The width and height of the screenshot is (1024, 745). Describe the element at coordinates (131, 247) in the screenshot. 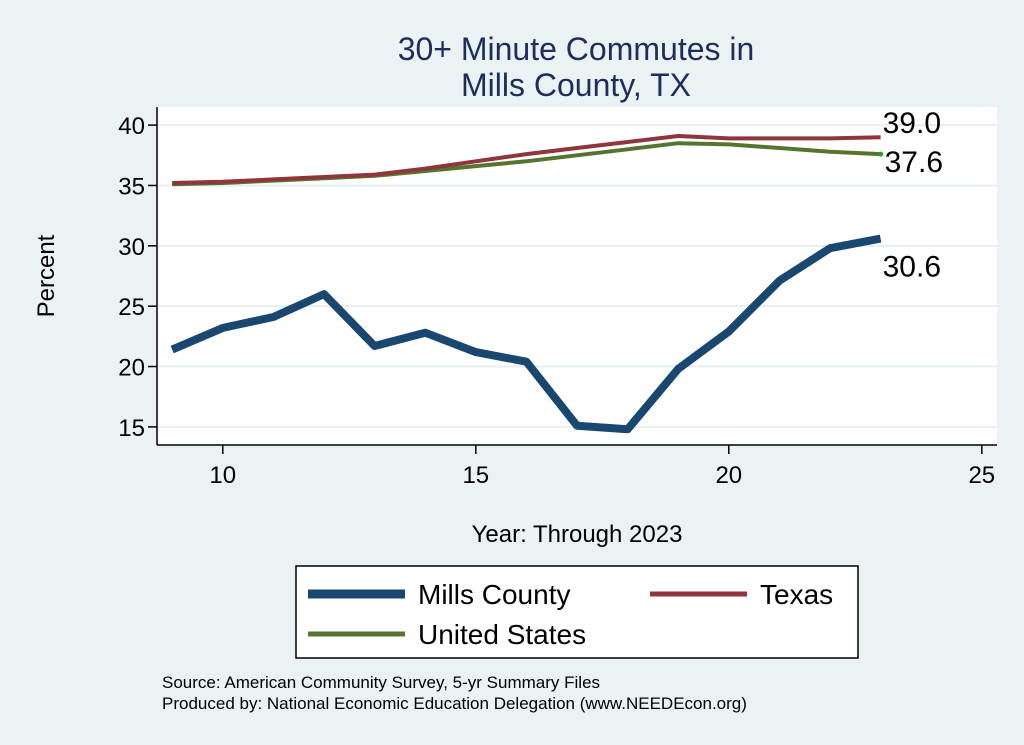

I see `y-tick-label-30: 30` at that location.